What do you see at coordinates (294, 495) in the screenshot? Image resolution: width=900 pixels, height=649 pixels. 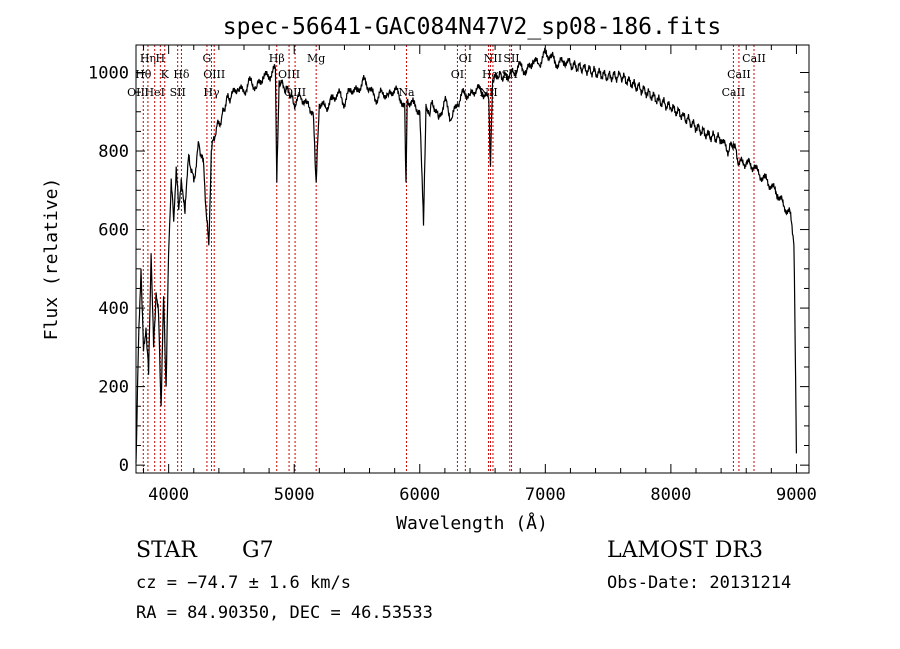 I see `x-tick-label: 5000` at bounding box center [294, 495].